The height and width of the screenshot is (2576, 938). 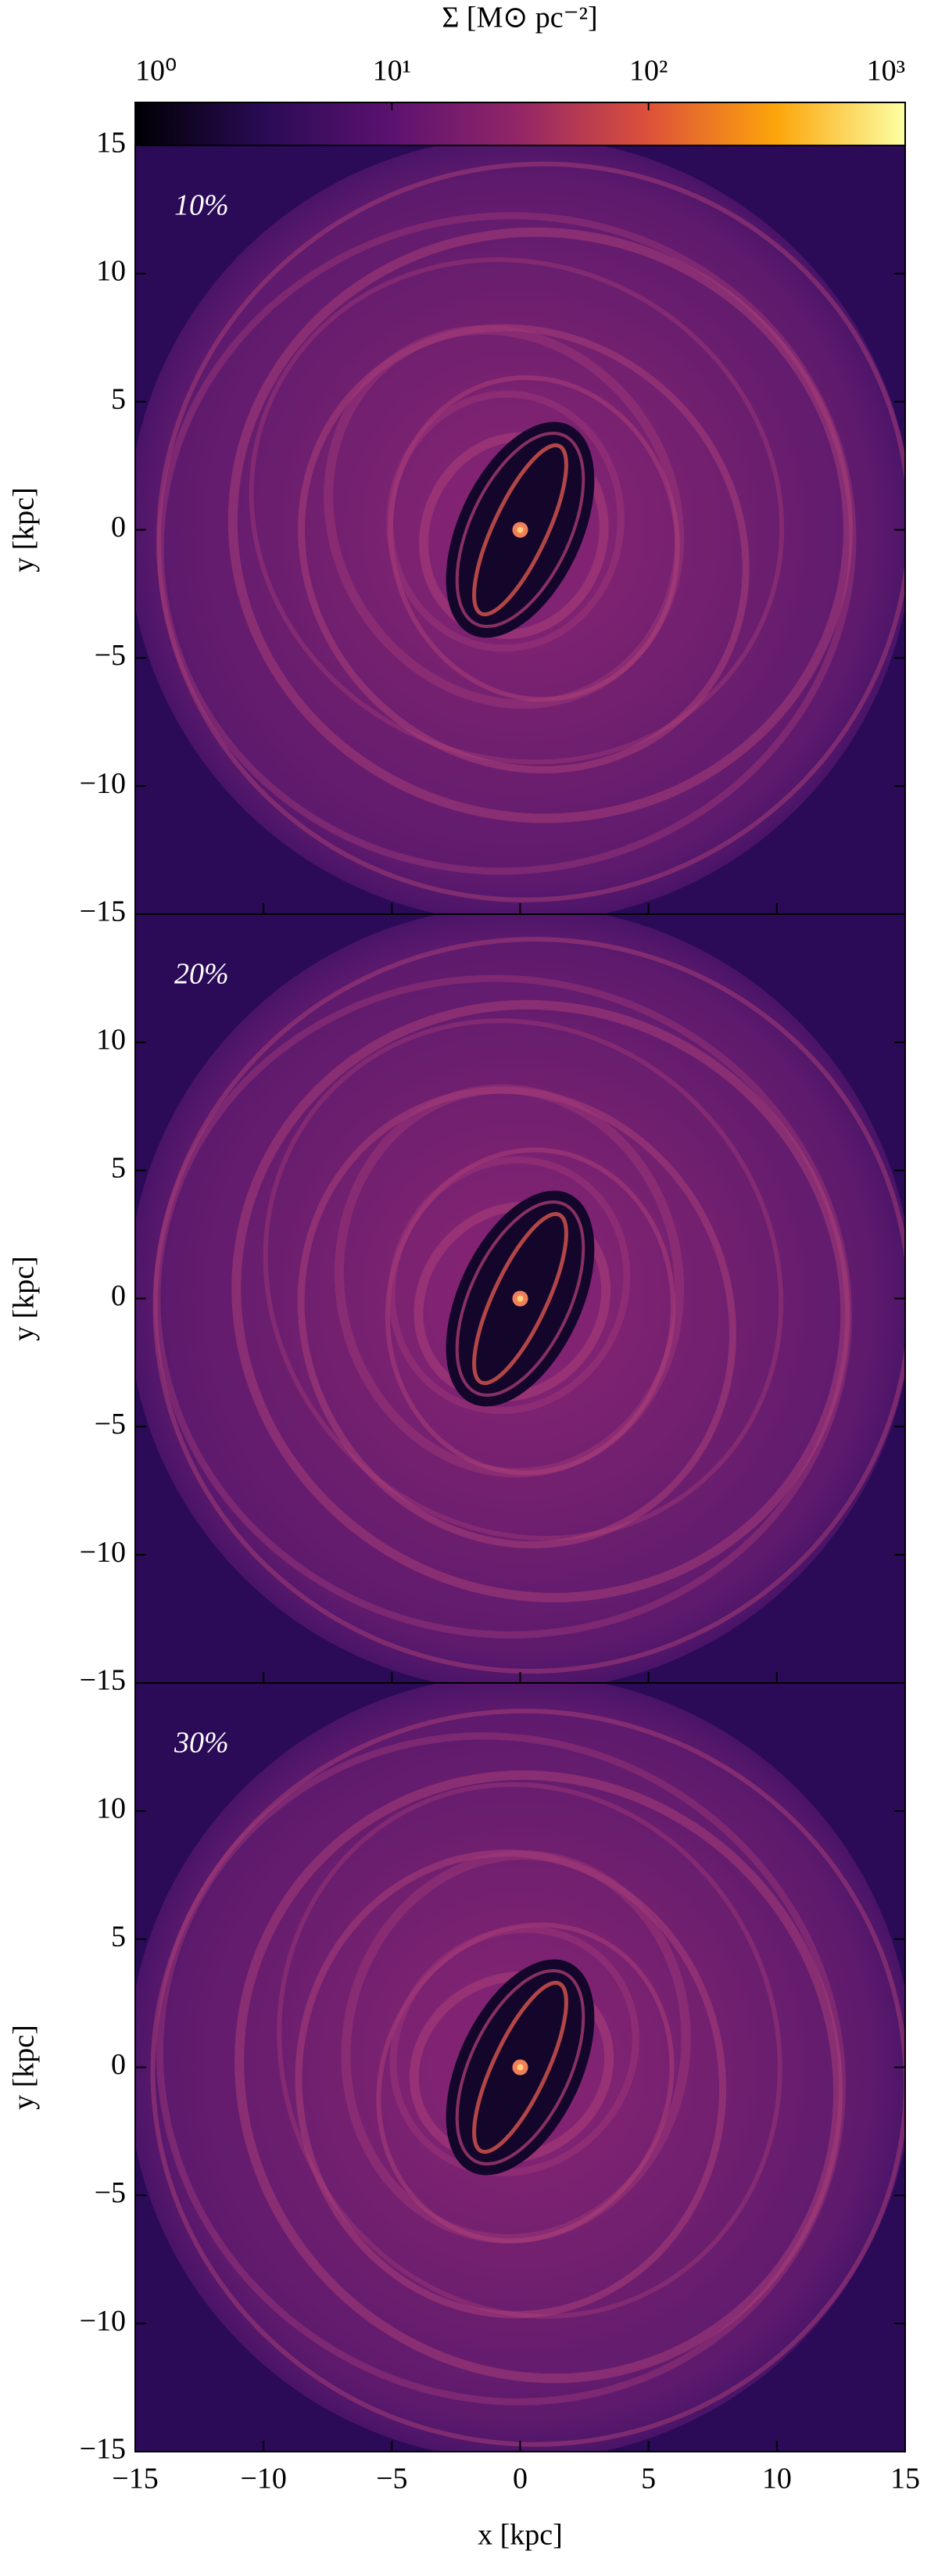 What do you see at coordinates (886, 71) in the screenshot?
I see `colorbar-tick-label: 10³` at bounding box center [886, 71].